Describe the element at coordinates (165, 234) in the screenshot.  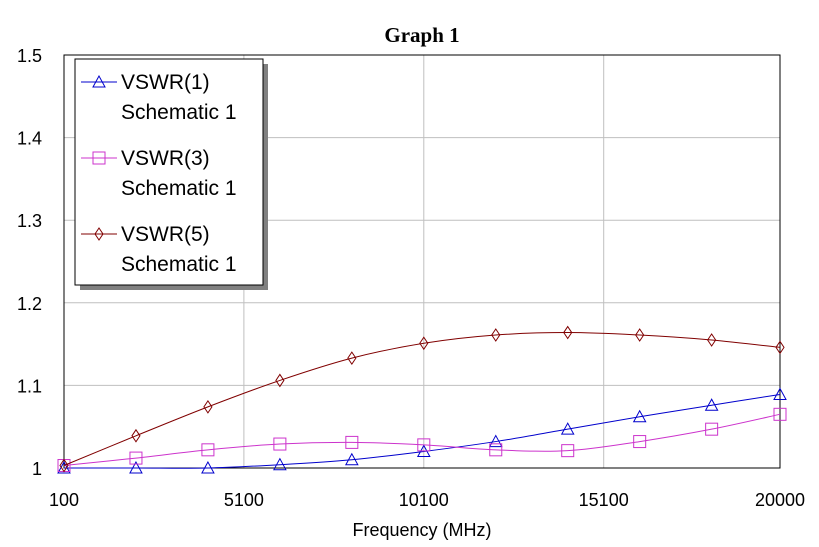
I see `legend-series-name: VSWR(5)` at that location.